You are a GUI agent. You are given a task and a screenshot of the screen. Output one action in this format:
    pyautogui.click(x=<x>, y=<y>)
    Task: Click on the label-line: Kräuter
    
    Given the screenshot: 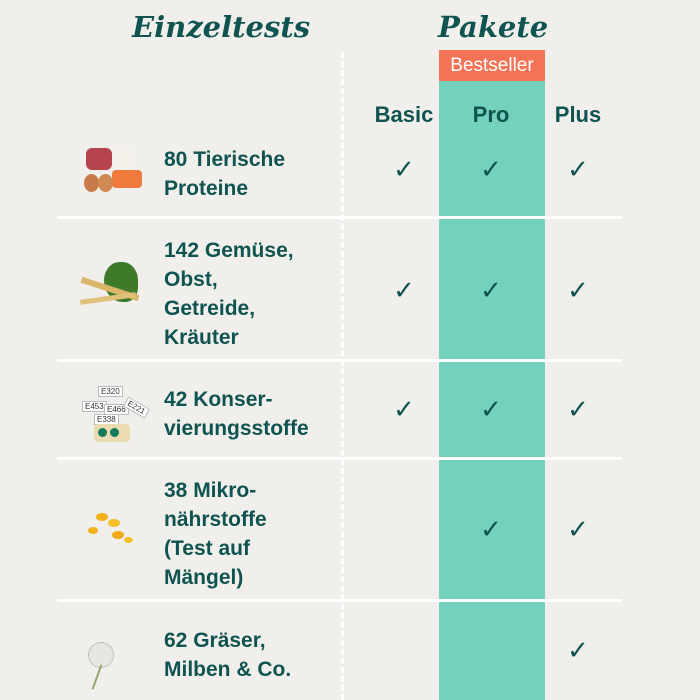 What is the action you would take?
    pyautogui.click(x=201, y=337)
    